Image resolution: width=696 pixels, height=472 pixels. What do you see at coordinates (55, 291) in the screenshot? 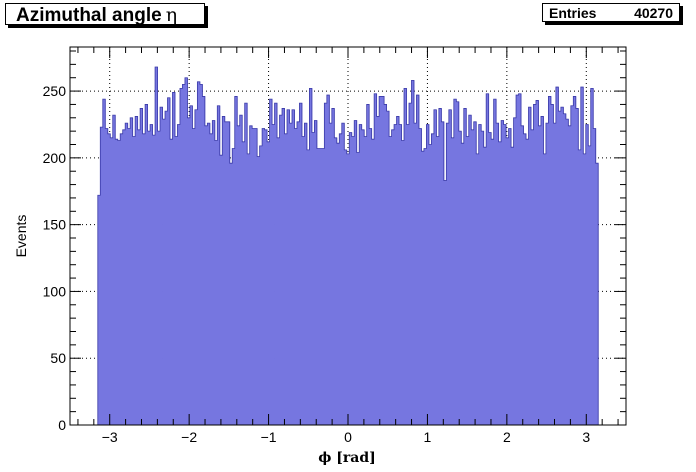
I see `y-tick-label: 100` at bounding box center [55, 291].